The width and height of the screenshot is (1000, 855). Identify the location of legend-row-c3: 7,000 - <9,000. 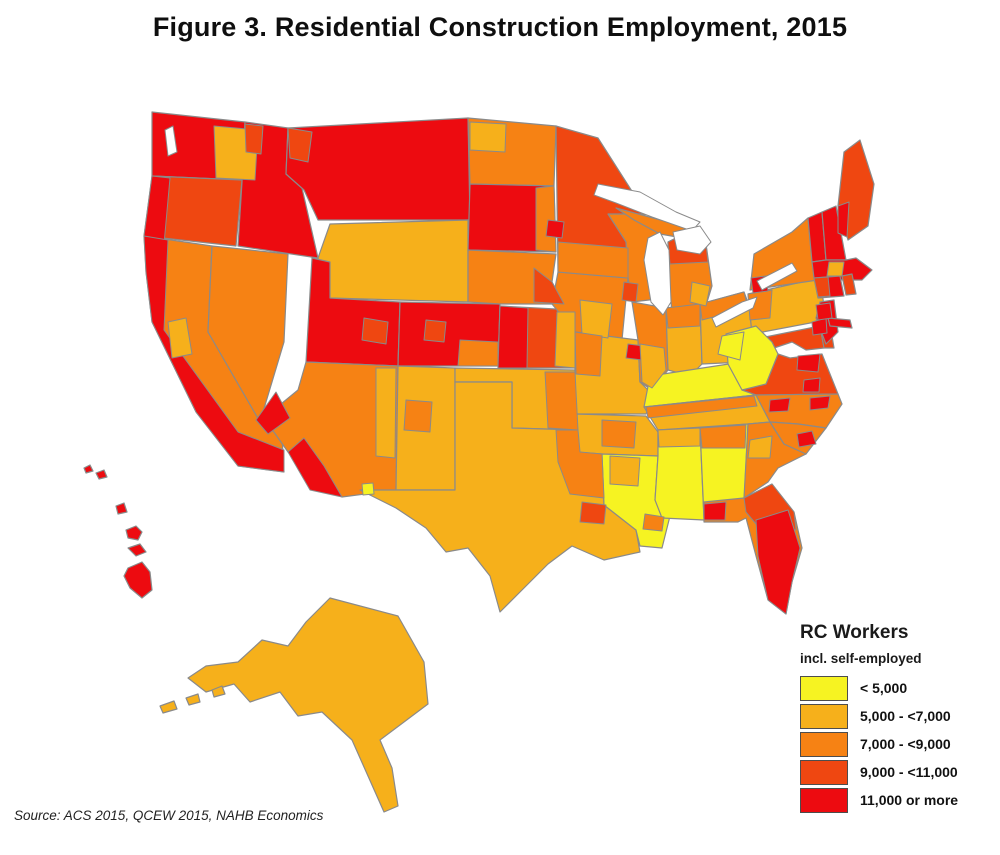
(898, 744).